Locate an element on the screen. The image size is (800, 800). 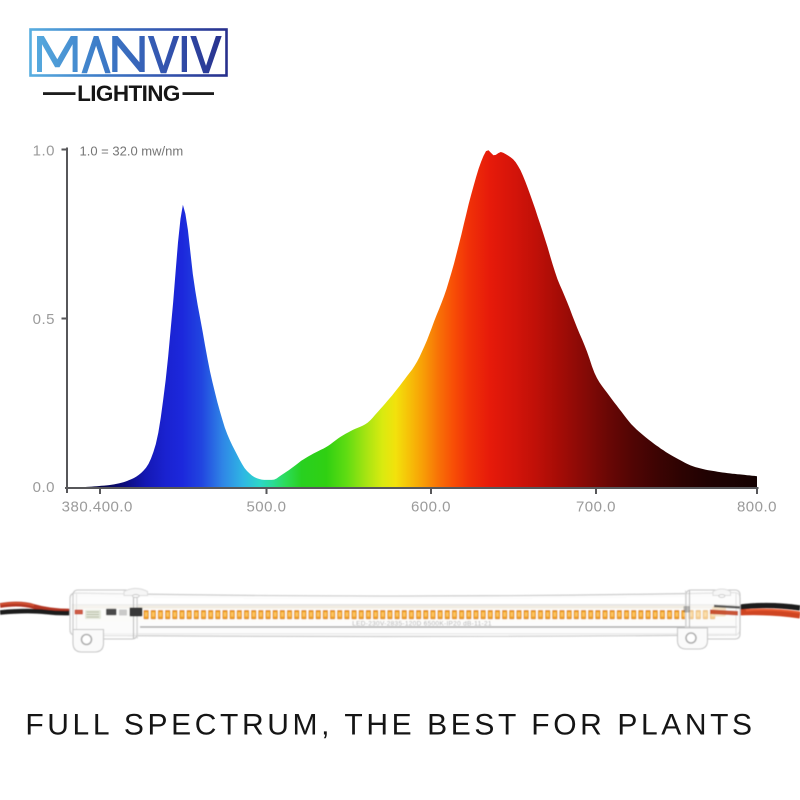
svg-text:FULL SPECTRUM, THE BEST FOR PL: FULL SPECTRUM, THE BEST FOR PLANTS is located at coordinates (390, 725).